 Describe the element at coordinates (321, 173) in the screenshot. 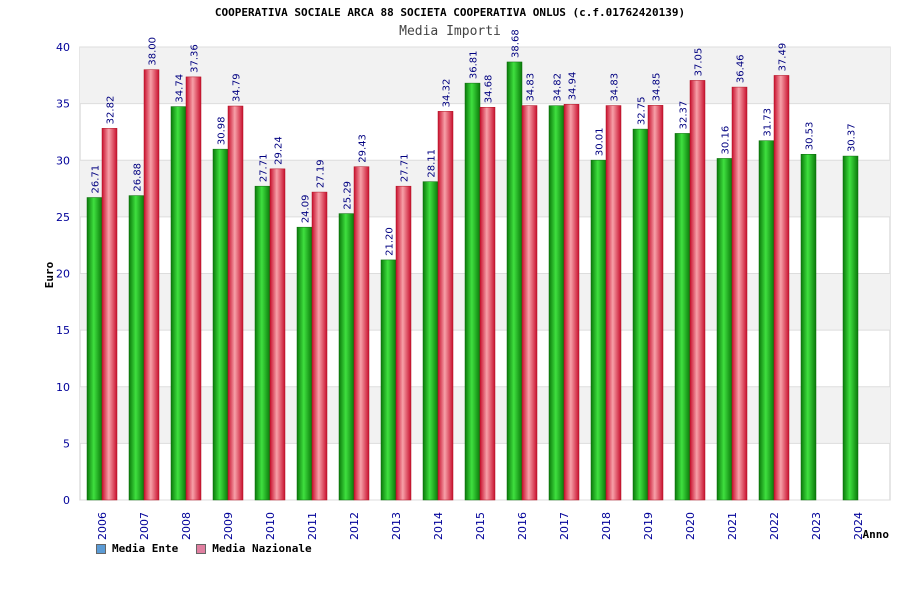

I see `data-label: 27.19` at that location.